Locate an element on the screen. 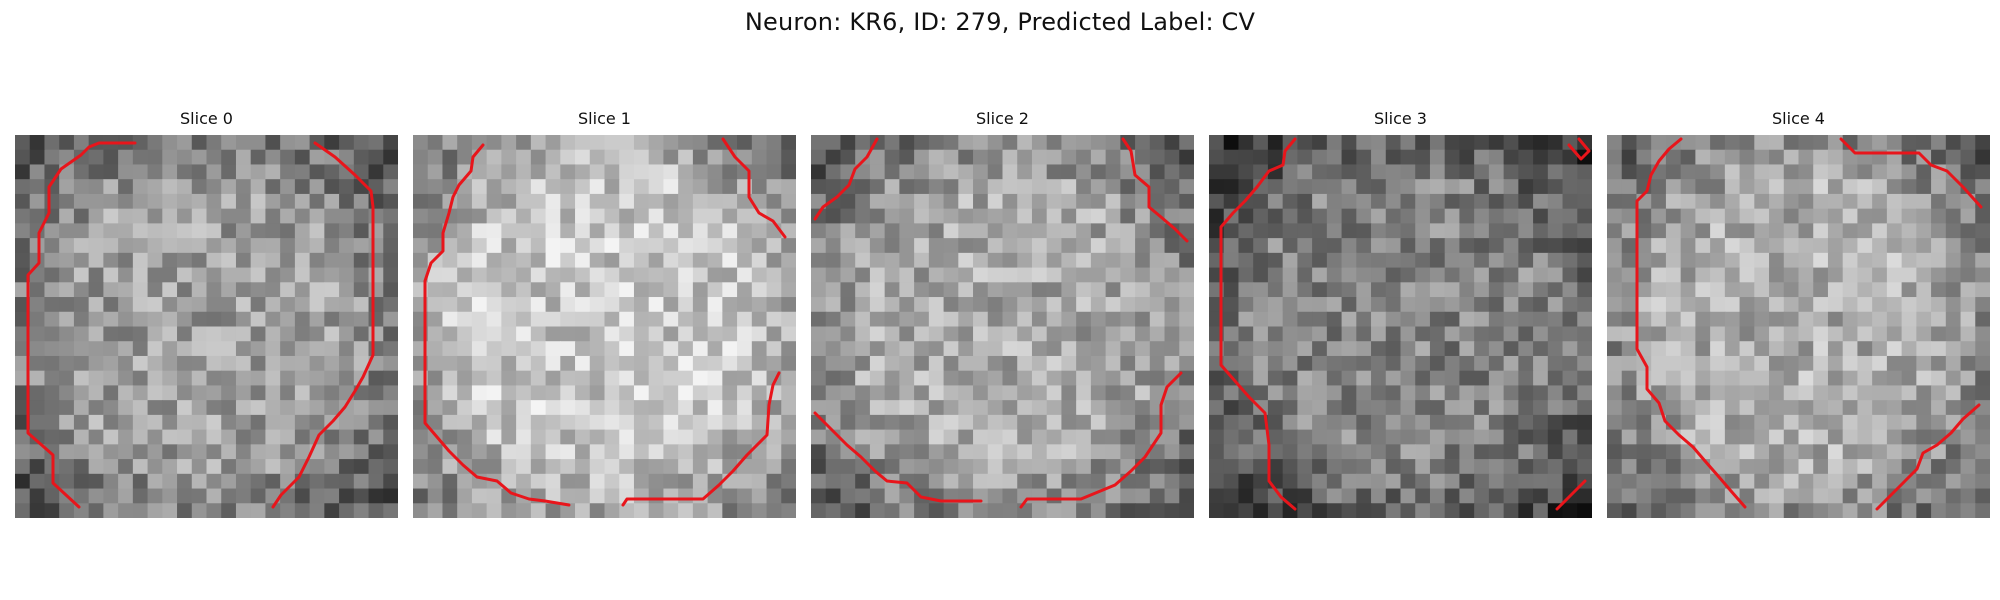  slice-panel-2: Slice 2 is located at coordinates (1002, 313).